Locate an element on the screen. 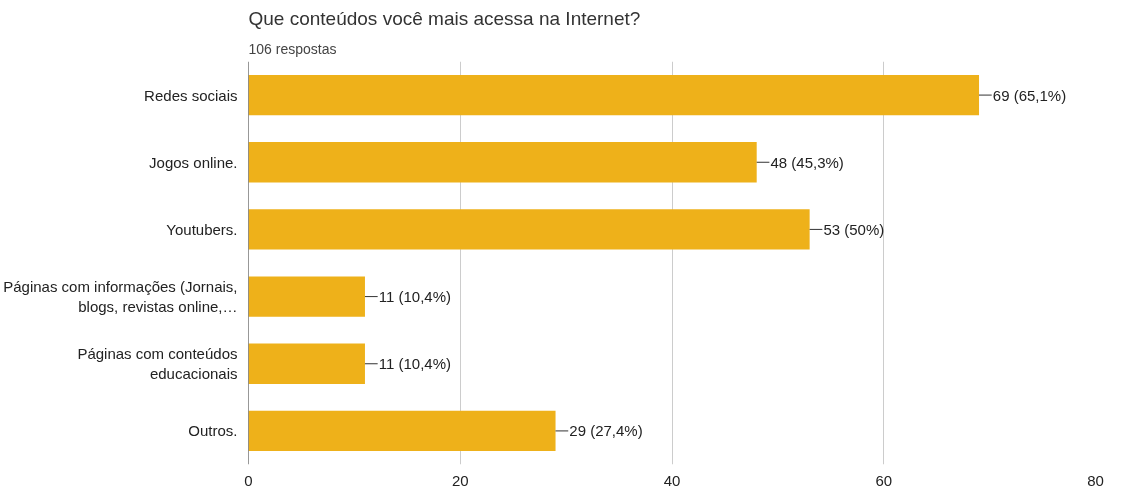 Image resolution: width=1131 pixels, height=492 pixels. y-tick-label: Outros. is located at coordinates (213, 431).